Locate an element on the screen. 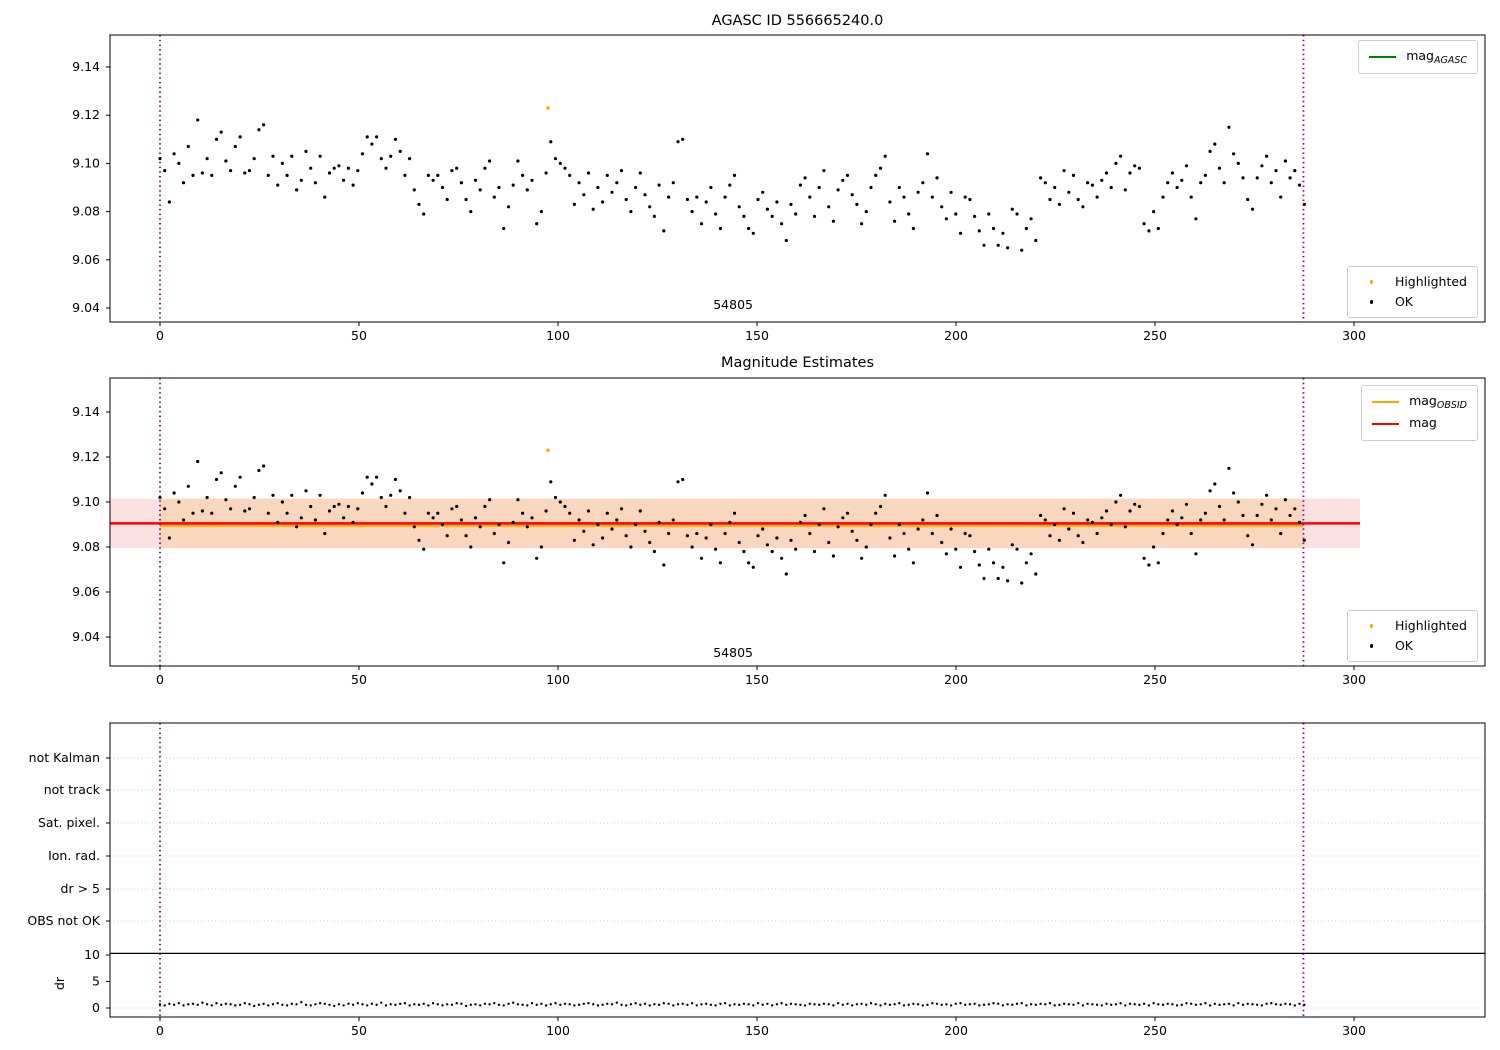  x-tick-label: 50 is located at coordinates (359, 1030).